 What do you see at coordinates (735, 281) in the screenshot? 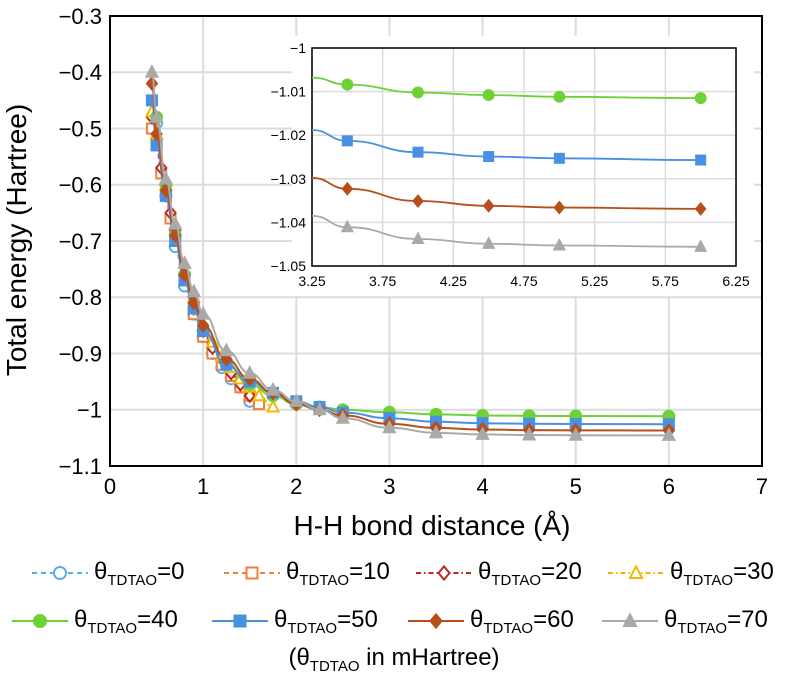
I see `inset-x-tick-label: 6.25` at bounding box center [735, 281].